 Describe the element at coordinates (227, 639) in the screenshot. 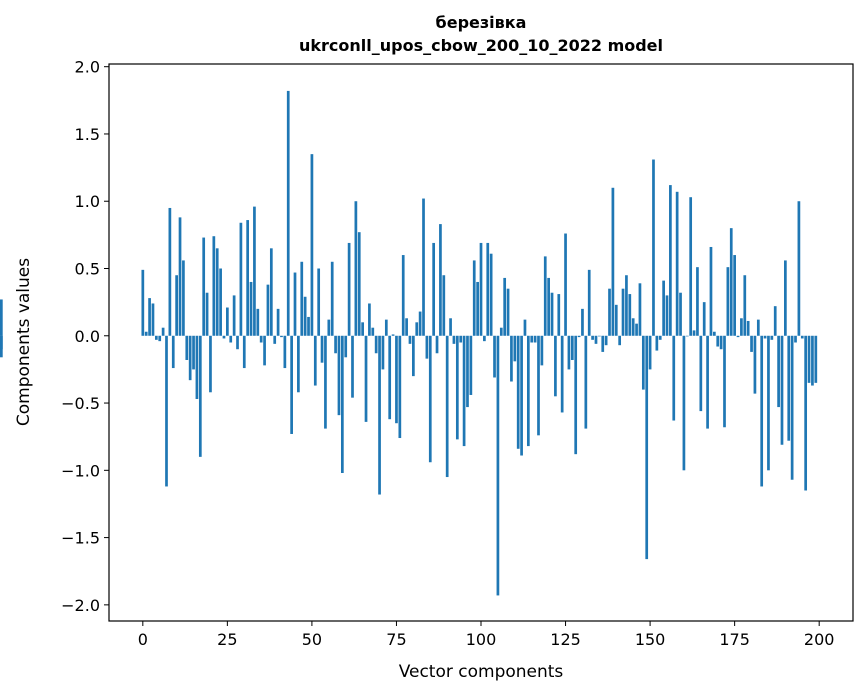

I see `x-tick-label: 25` at that location.